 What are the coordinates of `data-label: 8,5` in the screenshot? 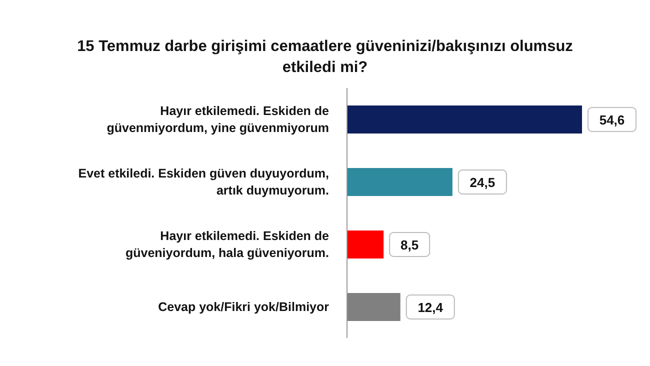 It's located at (409, 245).